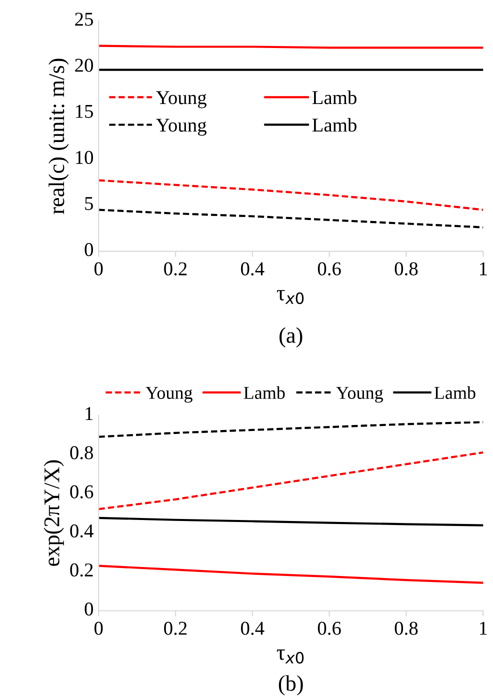 The image size is (493, 698). What do you see at coordinates (81, 453) in the screenshot?
I see `y-tick-label: 0.8` at bounding box center [81, 453].